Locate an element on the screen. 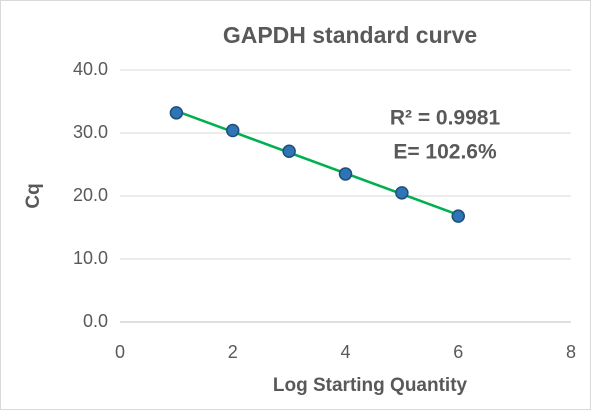 This screenshot has height=410, width=591. x-tick-label: 8 is located at coordinates (571, 352).